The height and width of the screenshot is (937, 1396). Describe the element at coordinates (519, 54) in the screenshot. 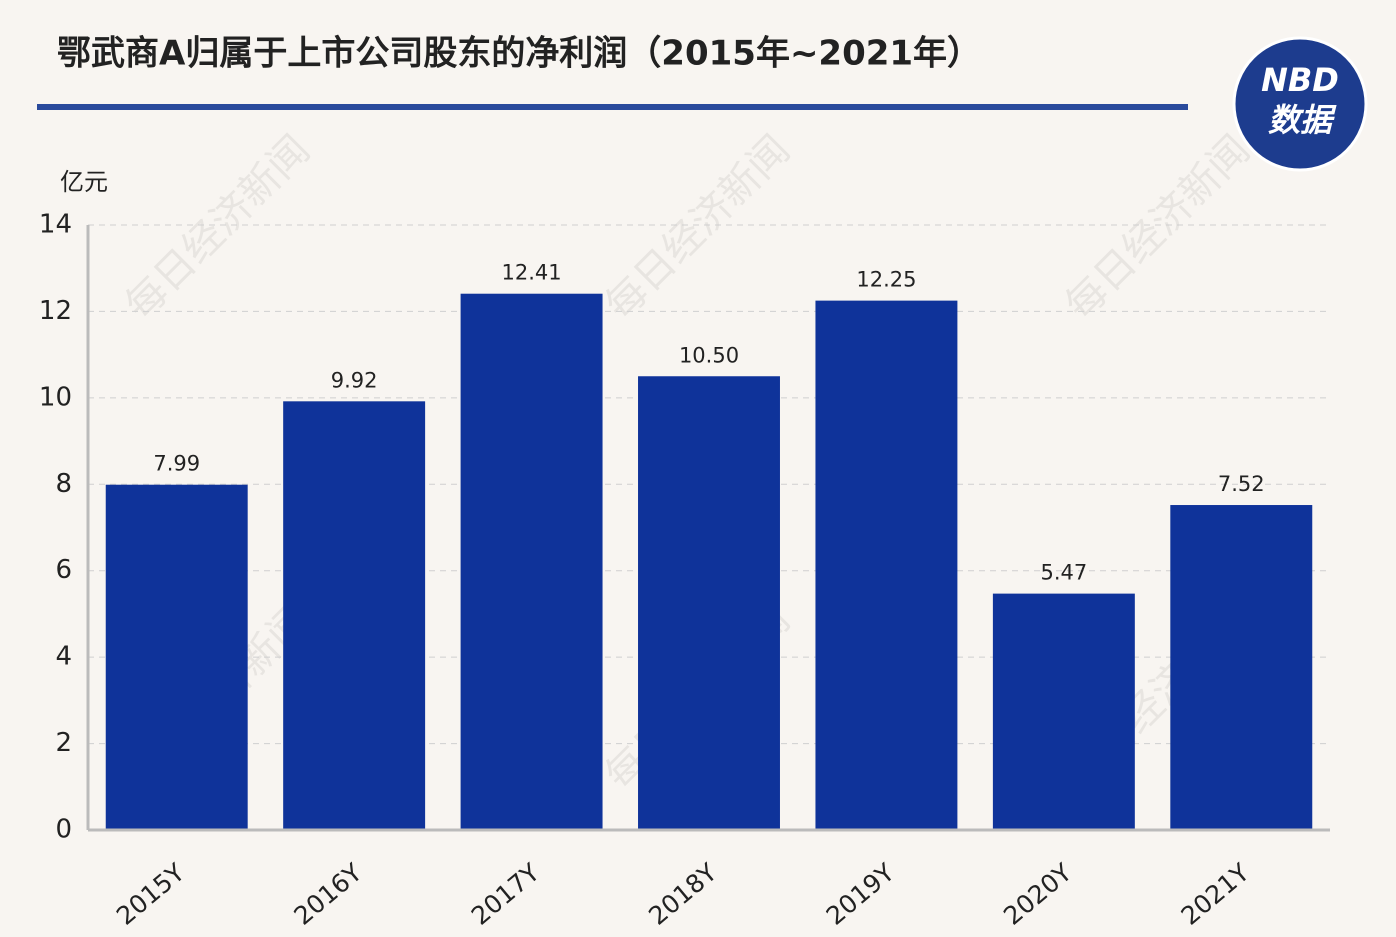

I see `chart-title: 鄂武商A归属于上市公司股东的净利润（2015年~2021年）` at that location.